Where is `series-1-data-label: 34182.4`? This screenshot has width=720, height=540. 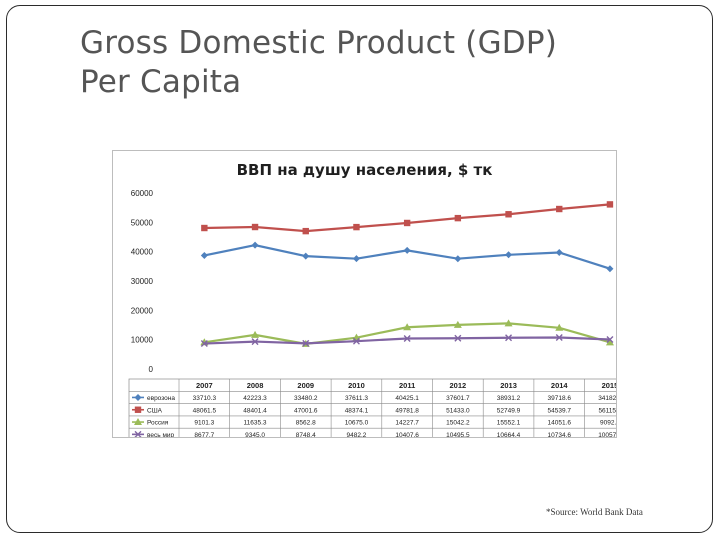 series-1-data-label: 34182.4 is located at coordinates (607, 398).